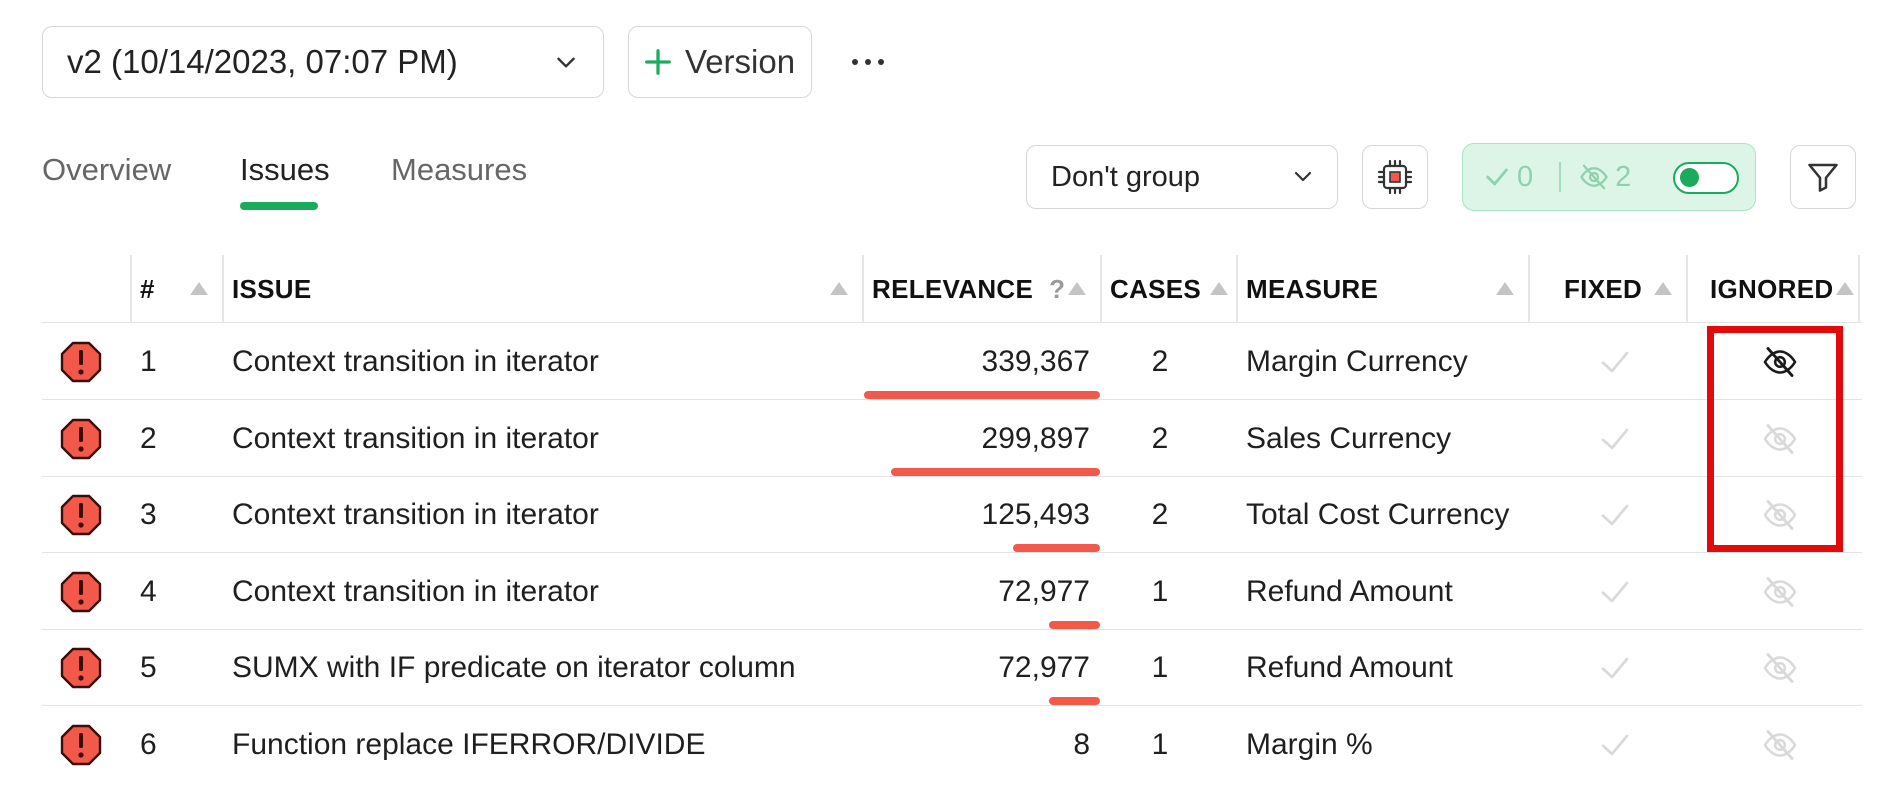 The width and height of the screenshot is (1896, 812). What do you see at coordinates (459, 169) in the screenshot?
I see `tab-measures: Measures` at bounding box center [459, 169].